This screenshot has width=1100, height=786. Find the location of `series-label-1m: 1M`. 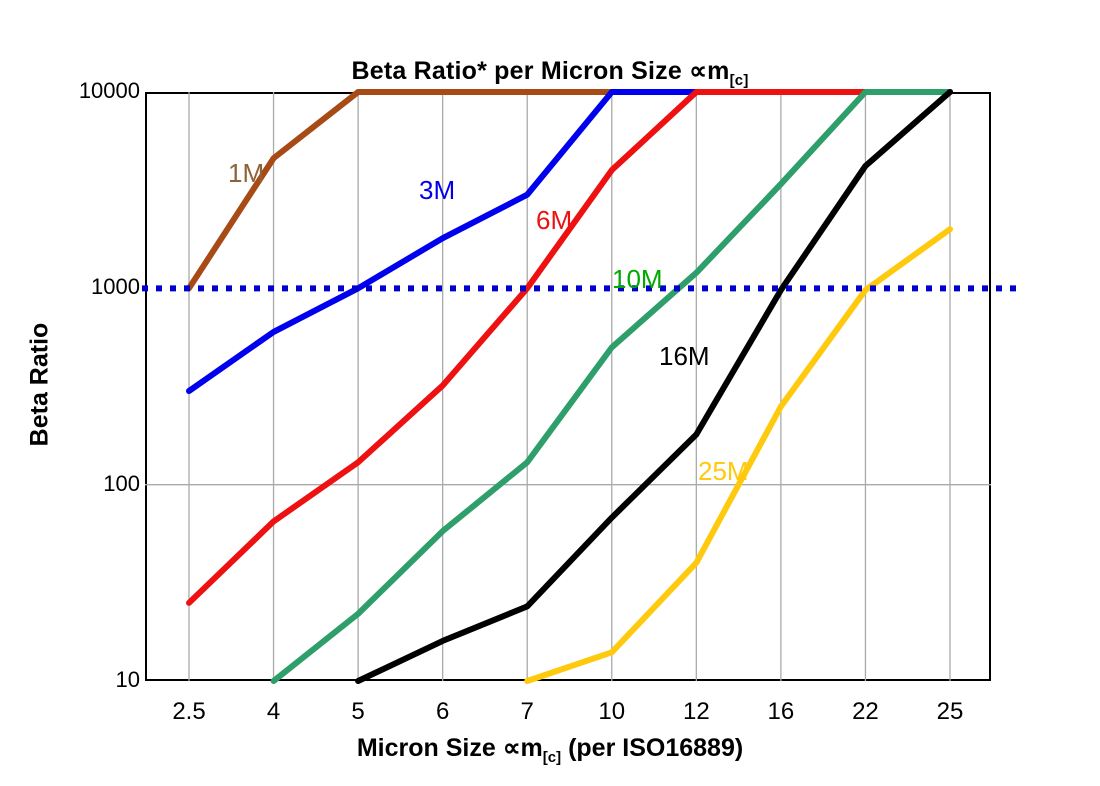

series-label-1m: 1M is located at coordinates (246, 173).